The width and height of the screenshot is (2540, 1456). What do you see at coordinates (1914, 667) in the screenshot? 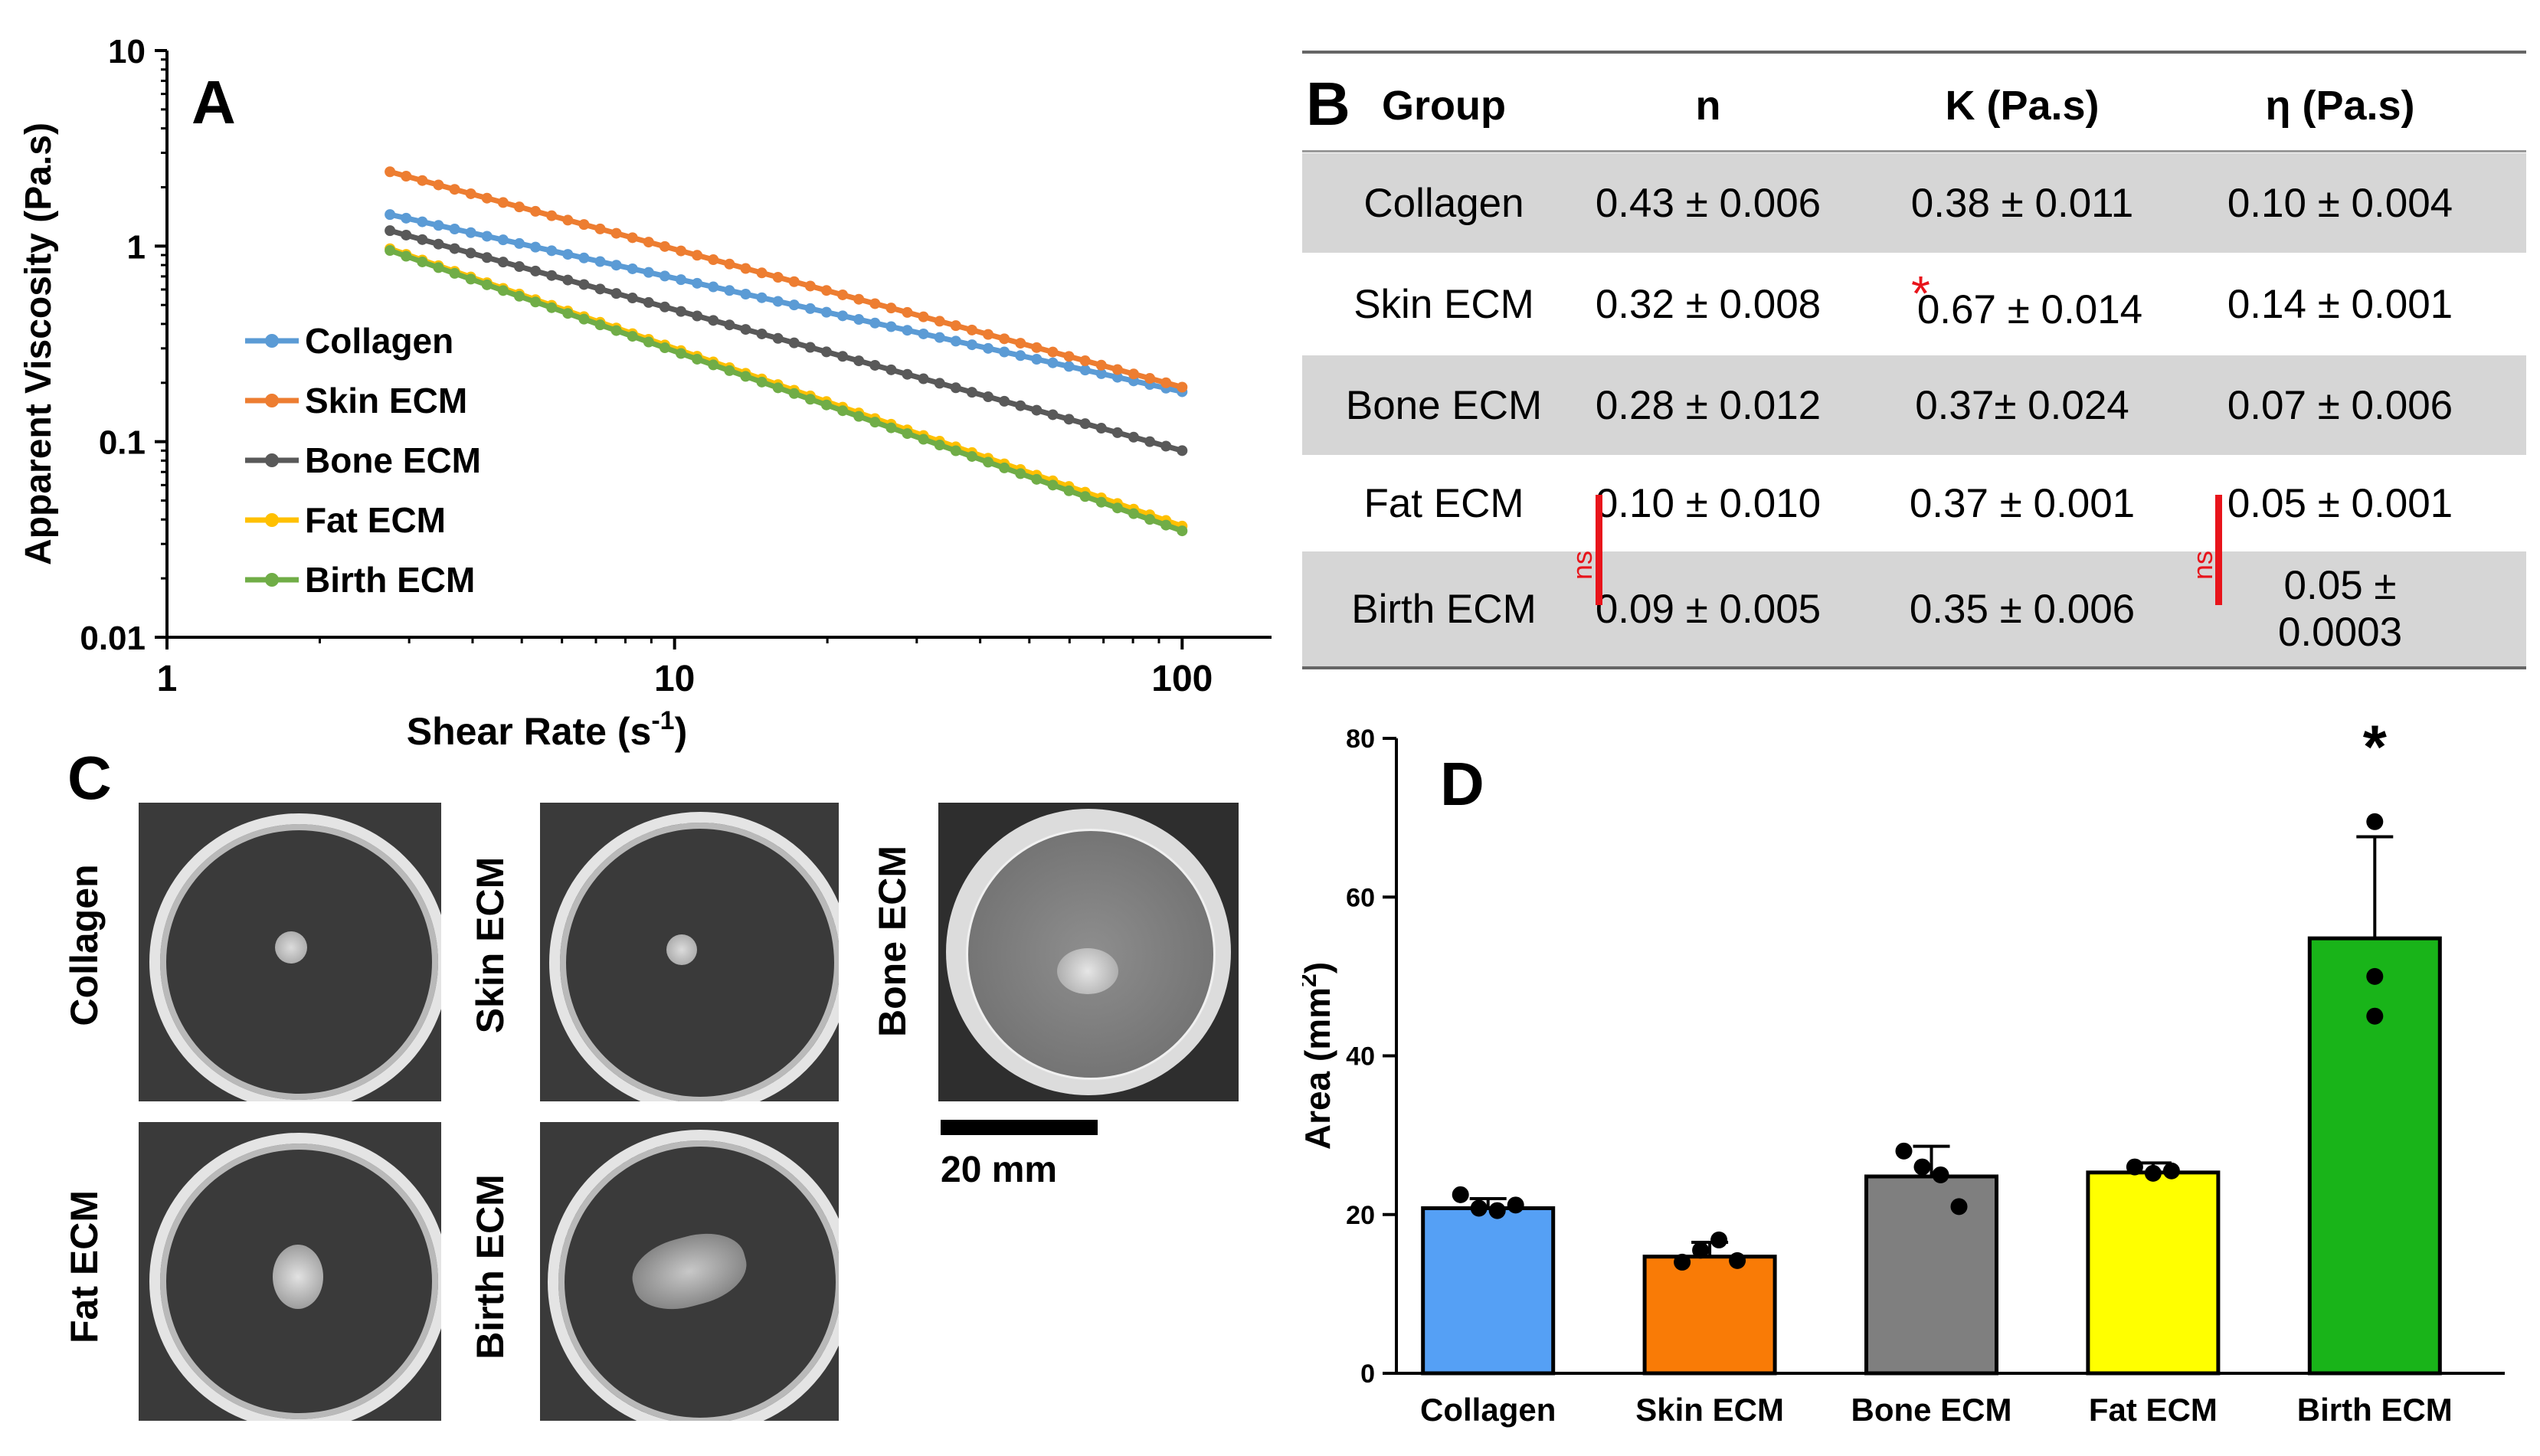
I see `table-bottom-rule` at bounding box center [1914, 667].